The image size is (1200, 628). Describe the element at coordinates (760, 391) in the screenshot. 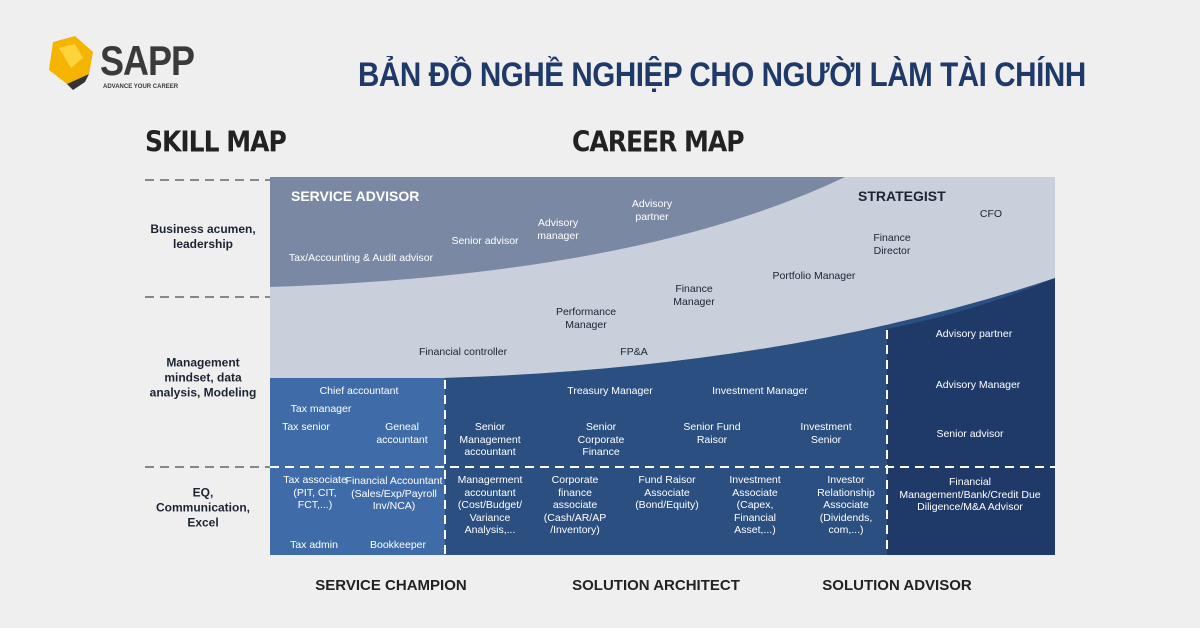

I see `role: Investment Manager` at that location.